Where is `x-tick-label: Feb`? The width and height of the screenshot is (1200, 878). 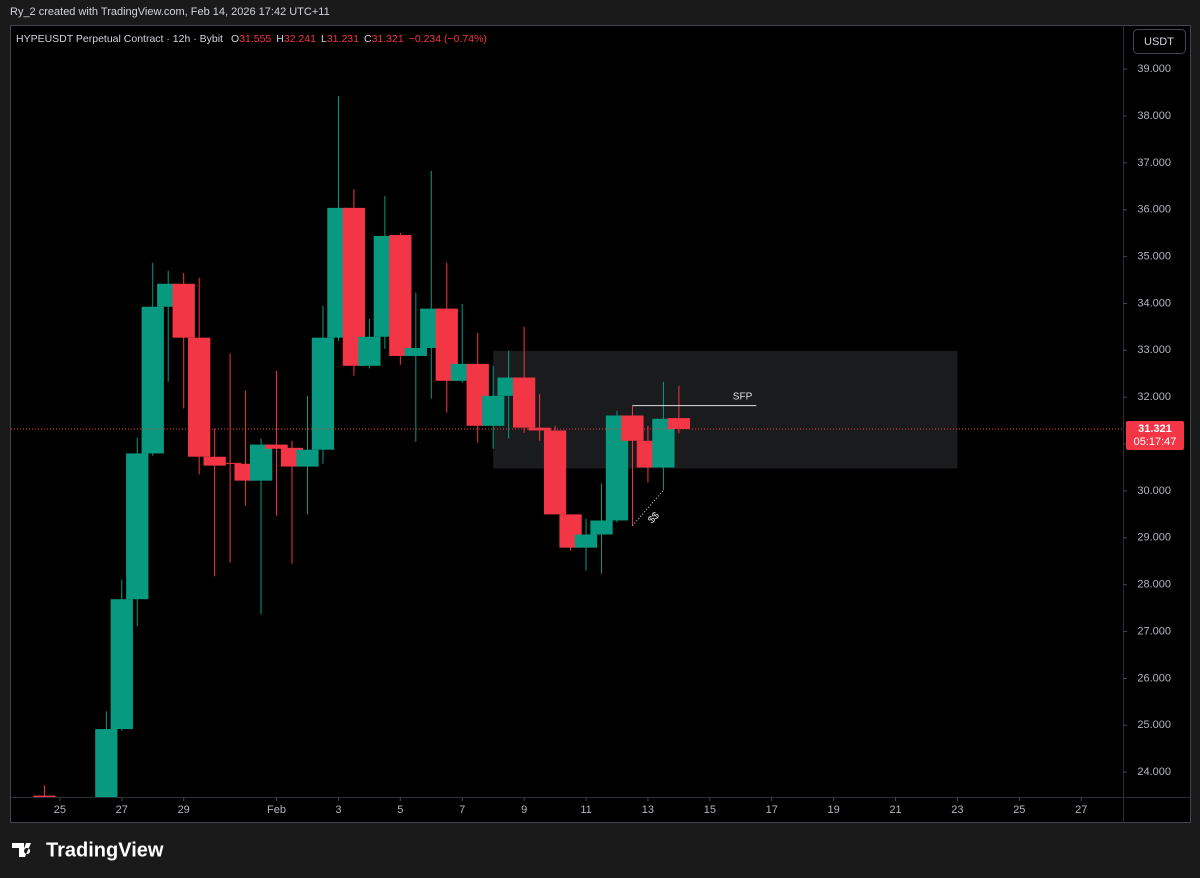
x-tick-label: Feb is located at coordinates (276, 810).